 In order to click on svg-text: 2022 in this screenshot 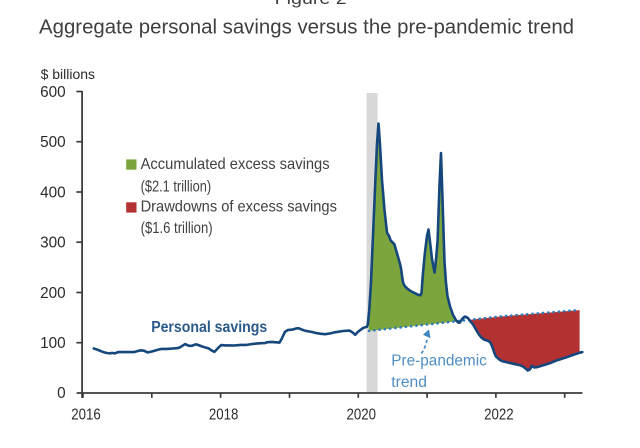, I will do `click(499, 415)`.